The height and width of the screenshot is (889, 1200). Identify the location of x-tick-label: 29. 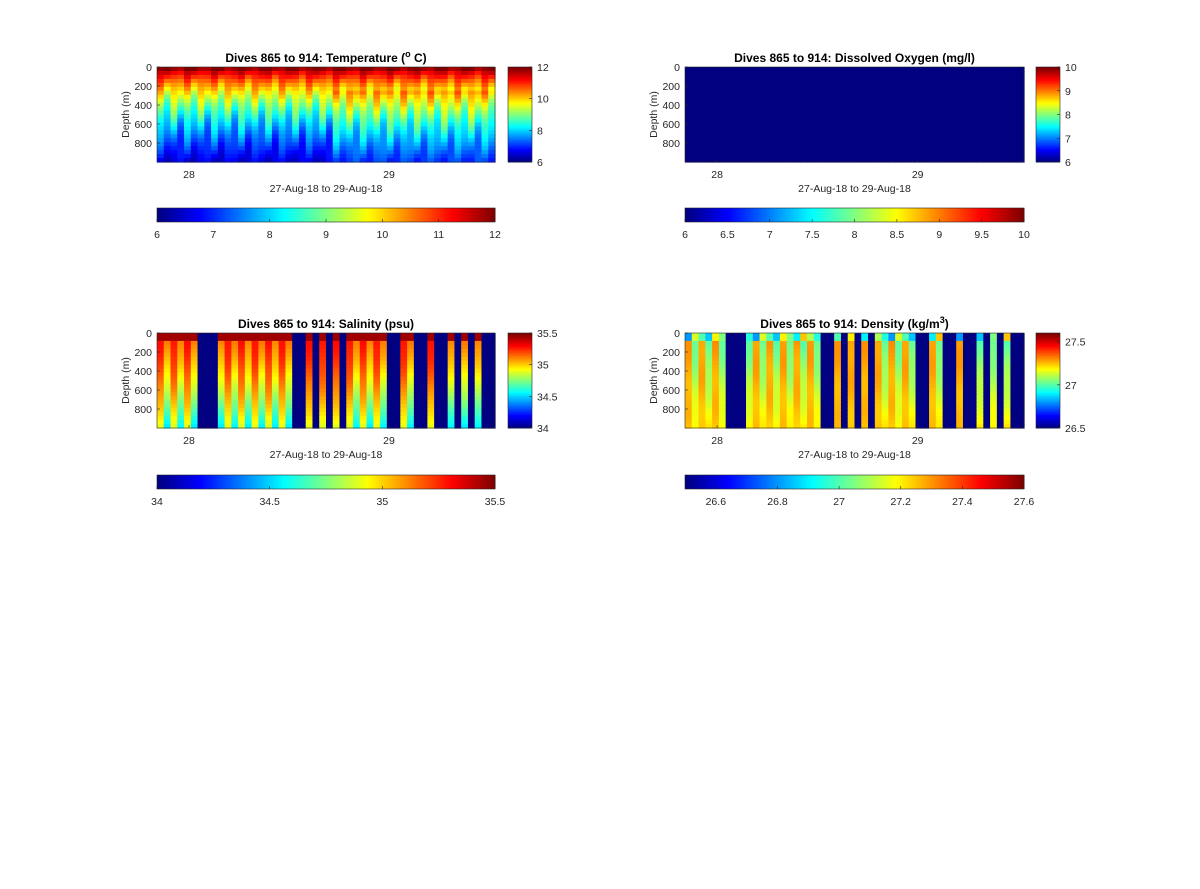
(389, 175).